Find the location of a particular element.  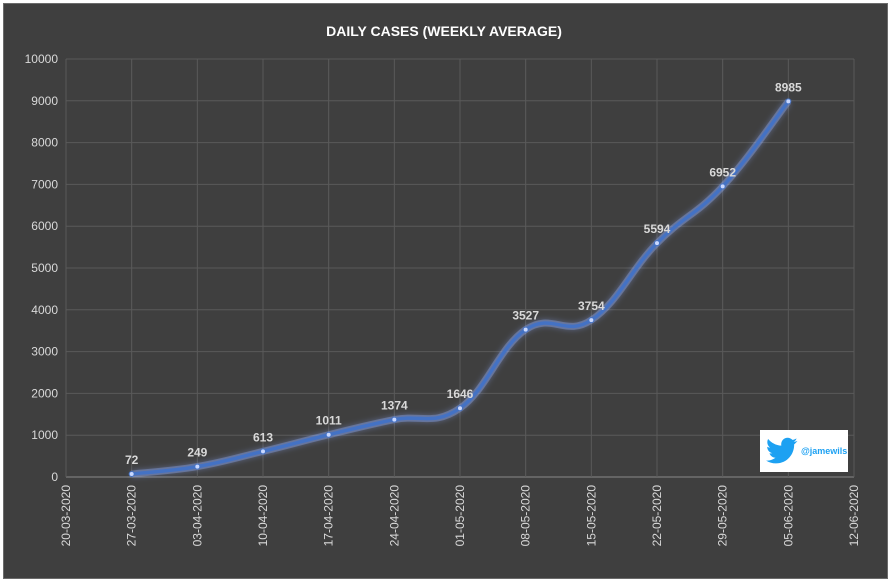

twitter-watermark: @jamewils is located at coordinates (804, 451).